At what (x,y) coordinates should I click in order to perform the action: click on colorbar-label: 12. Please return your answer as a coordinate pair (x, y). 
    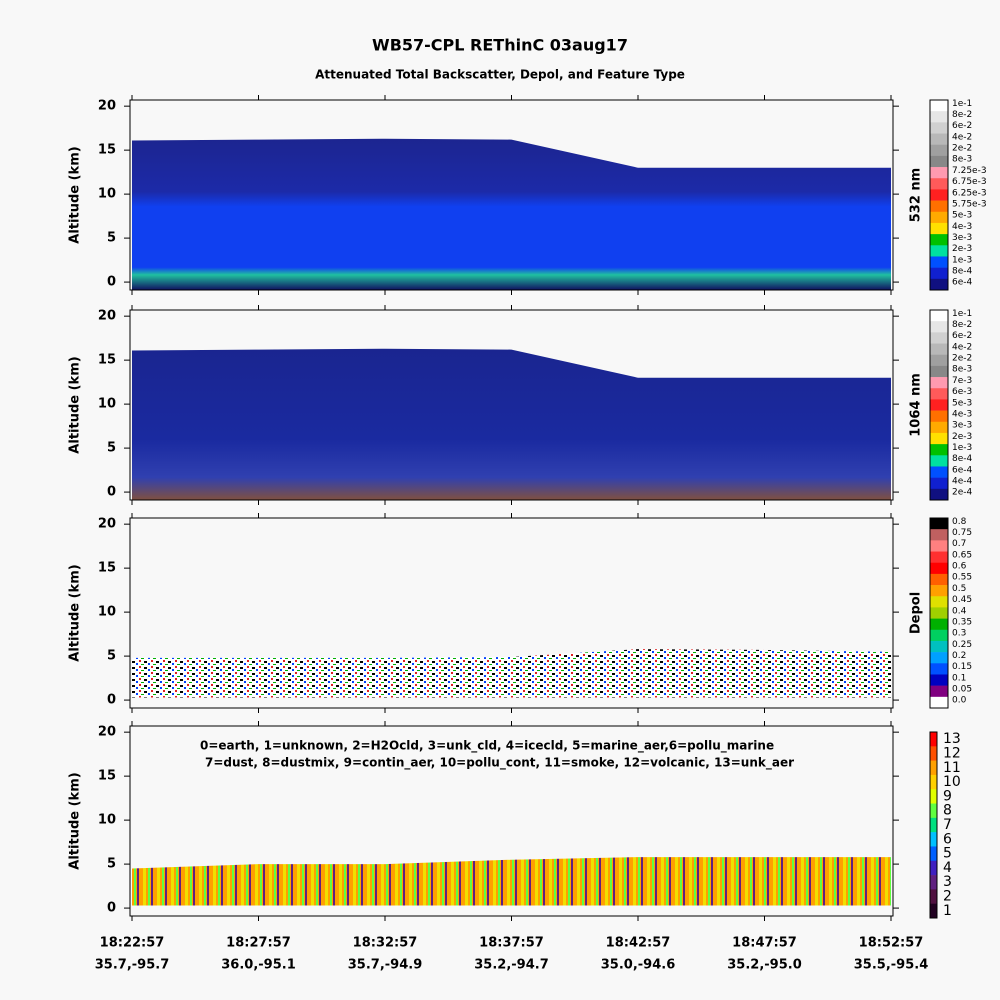
    Looking at the image, I should click on (952, 753).